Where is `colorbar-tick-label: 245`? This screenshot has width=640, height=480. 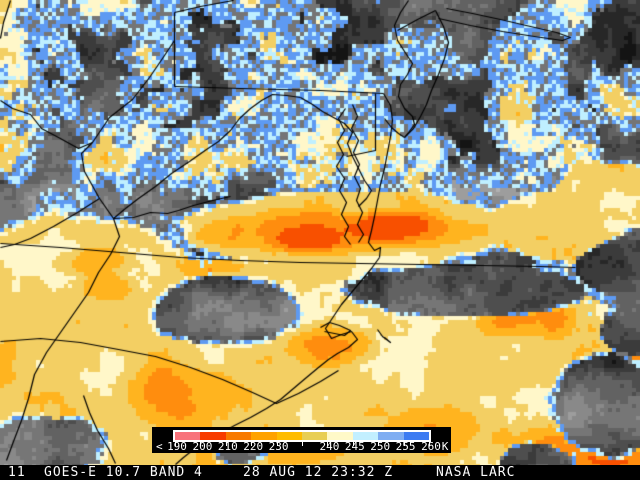 colorbar-tick-label: 245 is located at coordinates (354, 446).